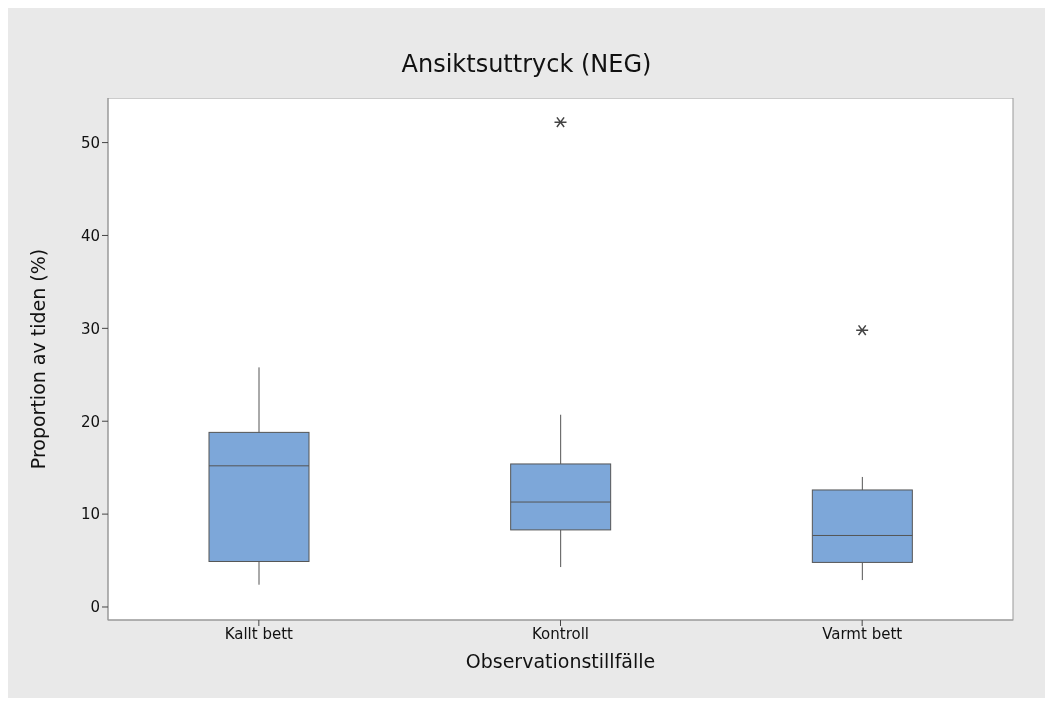 This screenshot has height=706, width=1053. I want to click on x-axis-title: Observationstillfälle, so click(560, 661).